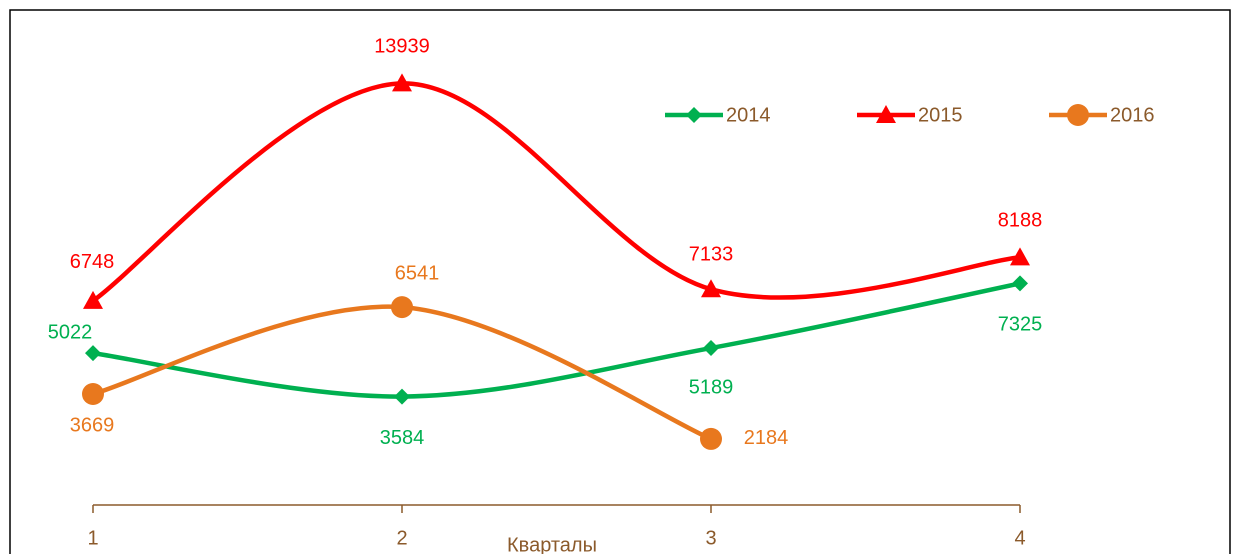 The height and width of the screenshot is (554, 1241). I want to click on data-label: 3669, so click(92, 425).